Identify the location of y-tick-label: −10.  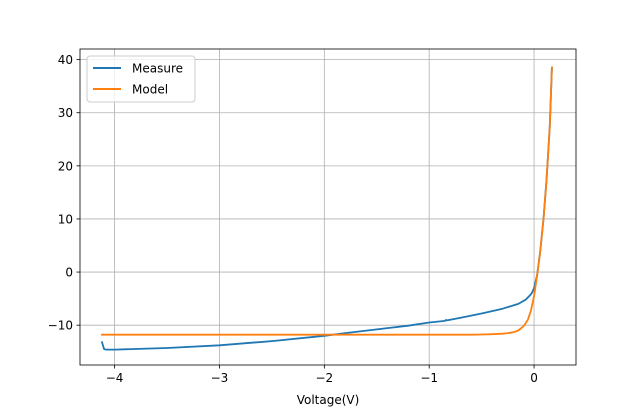
(60, 326).